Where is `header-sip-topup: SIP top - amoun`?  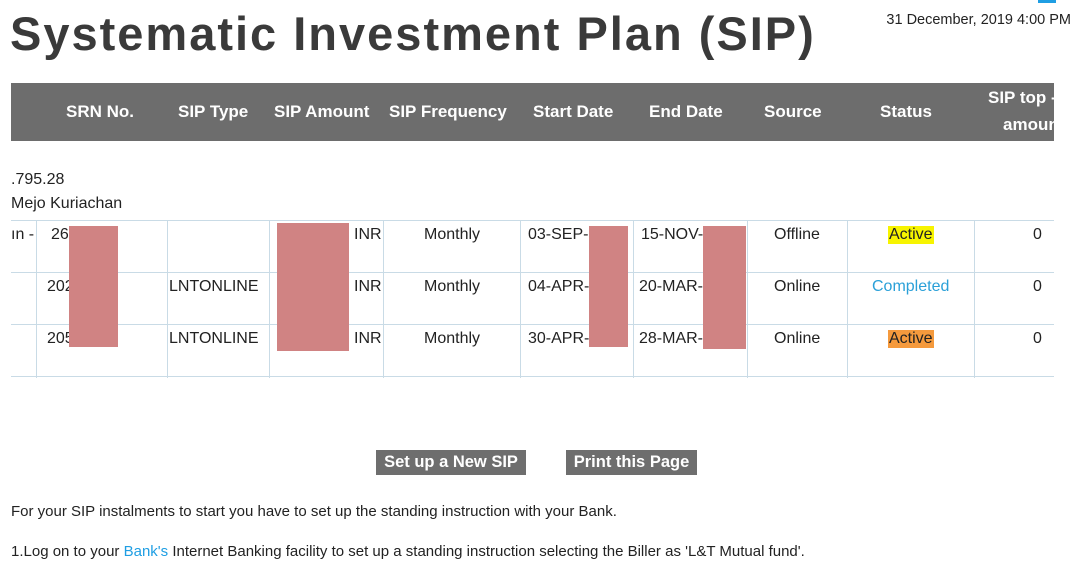 header-sip-topup: SIP top - amoun is located at coordinates (1021, 112).